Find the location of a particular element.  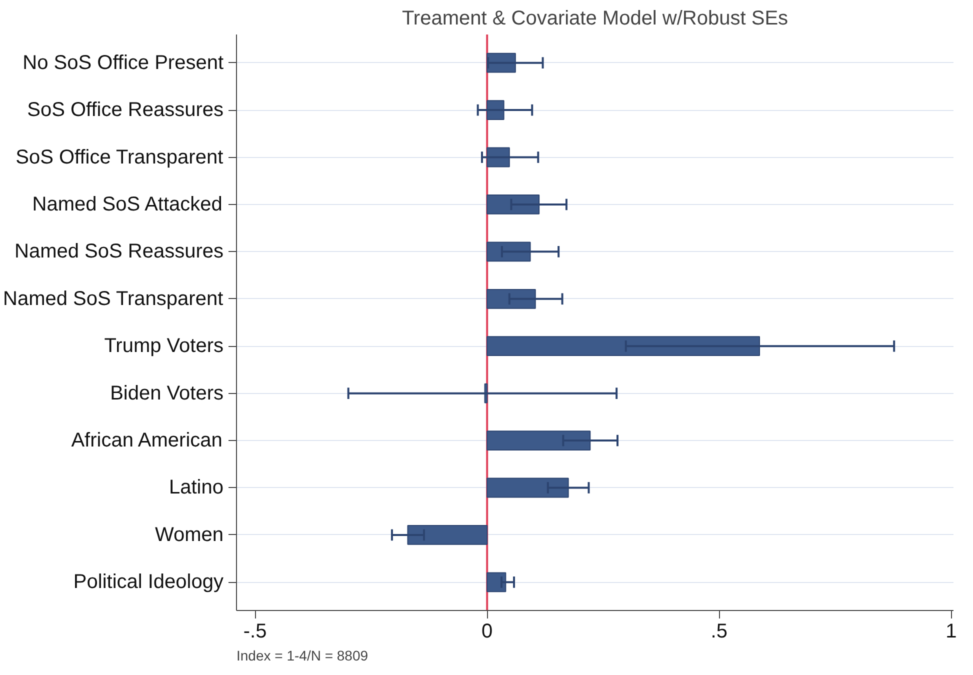

text: Index = 1-4/N = 8809 is located at coordinates (302, 656).